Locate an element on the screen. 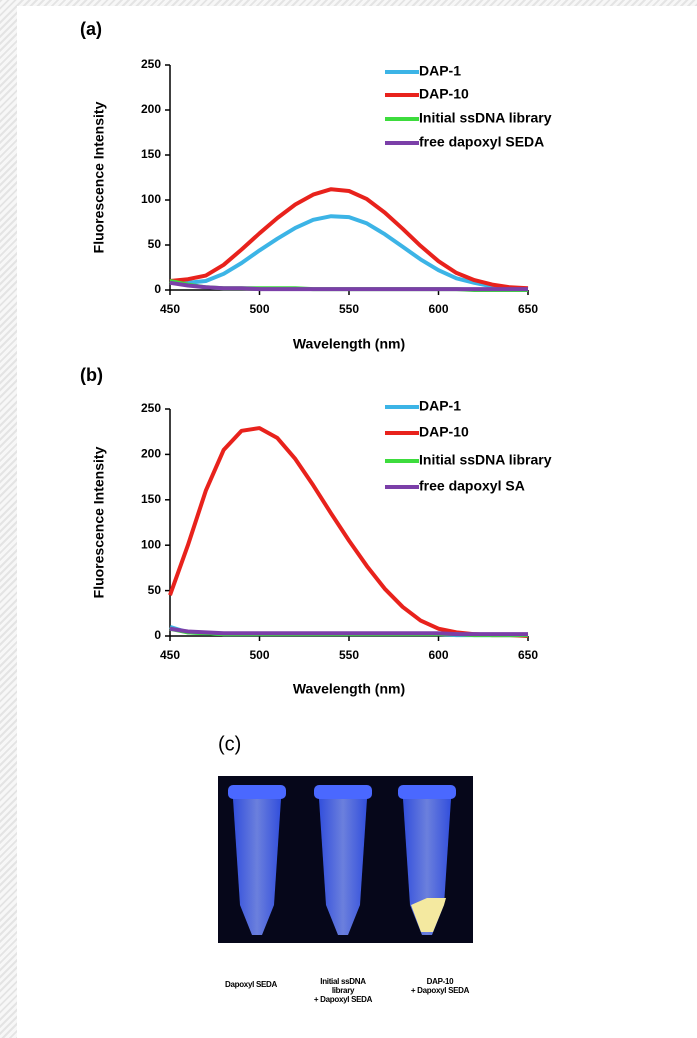 This screenshot has height=1038, width=697. photo-caption: Dapoxyl SEDA is located at coordinates (251, 984).